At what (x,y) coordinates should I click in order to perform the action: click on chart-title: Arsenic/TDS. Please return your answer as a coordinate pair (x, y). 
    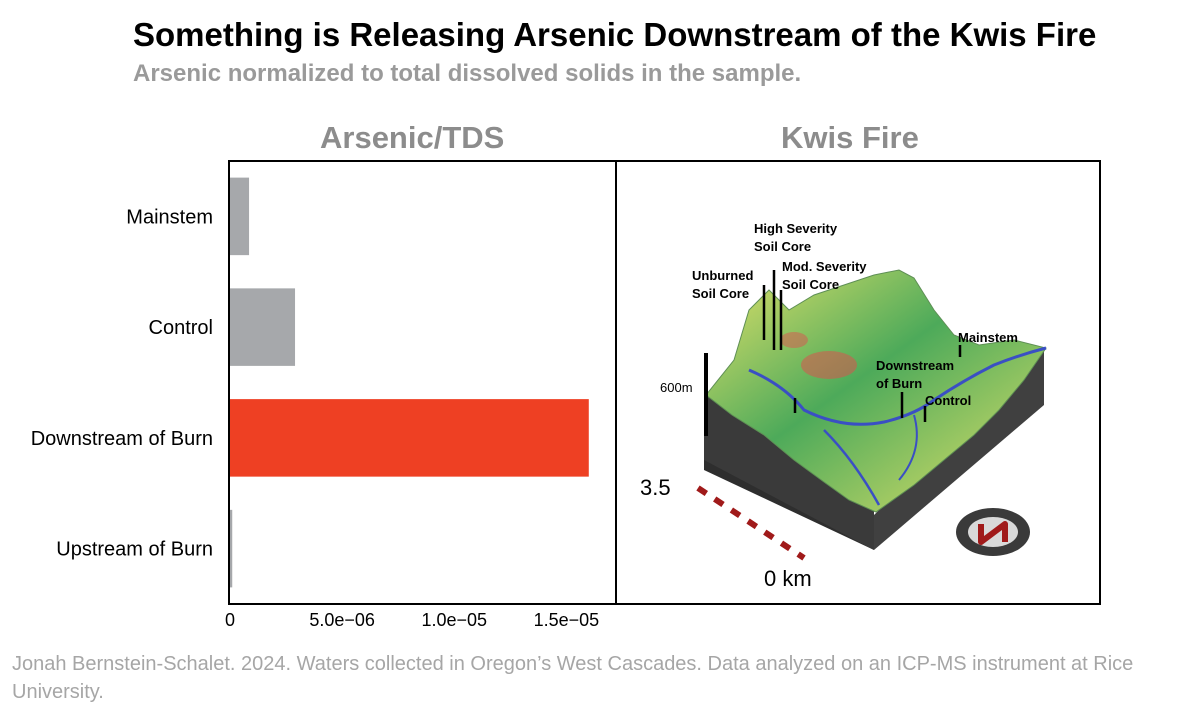
    Looking at the image, I should click on (412, 137).